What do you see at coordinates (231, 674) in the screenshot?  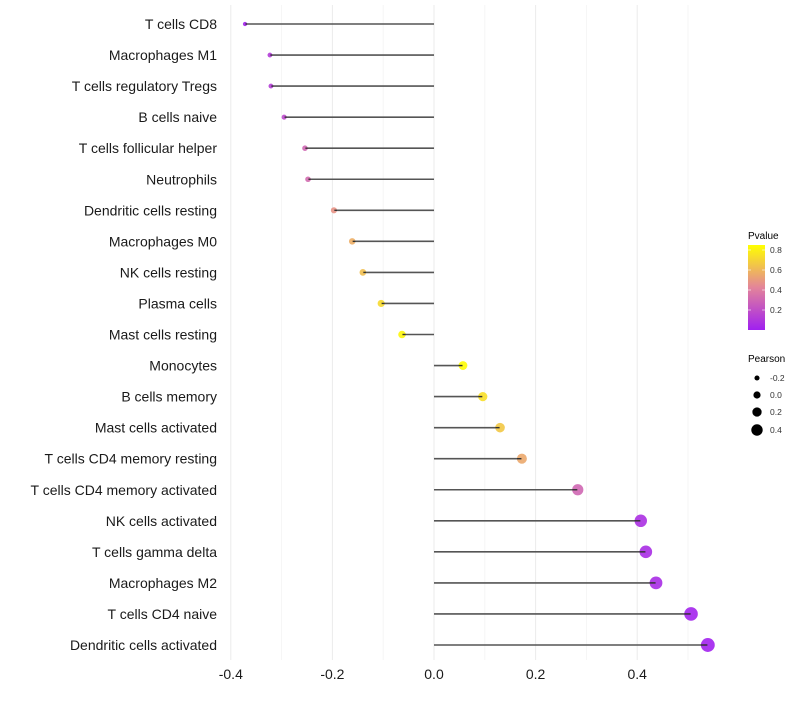 I see `x-tick-label: -0.4` at bounding box center [231, 674].